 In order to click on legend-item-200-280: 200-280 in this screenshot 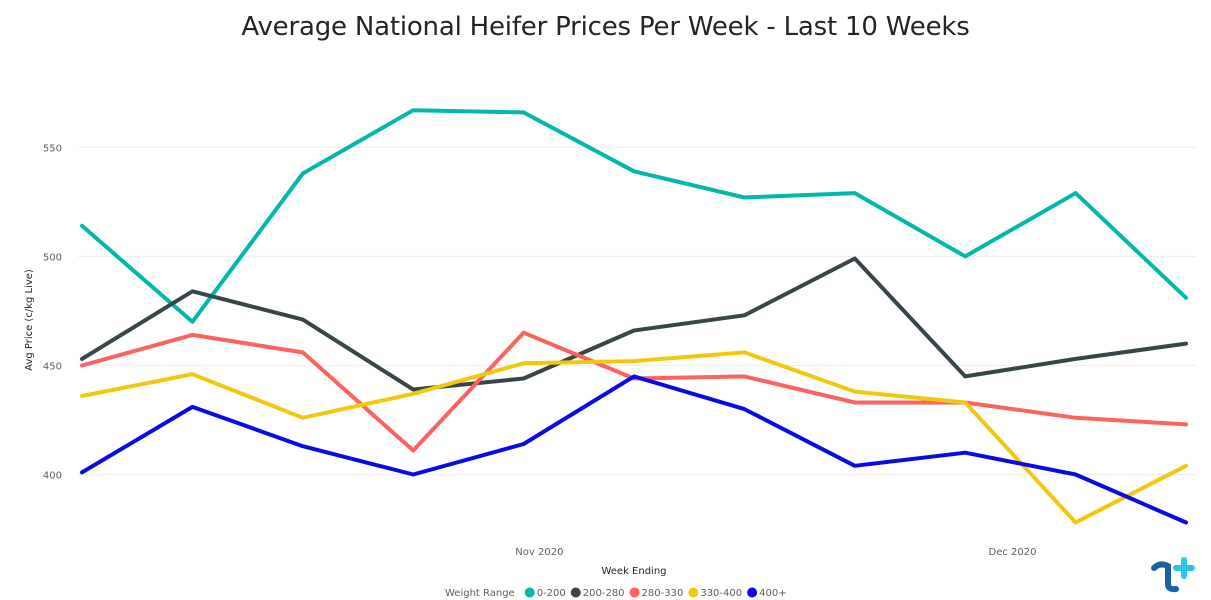, I will do `click(597, 593)`.